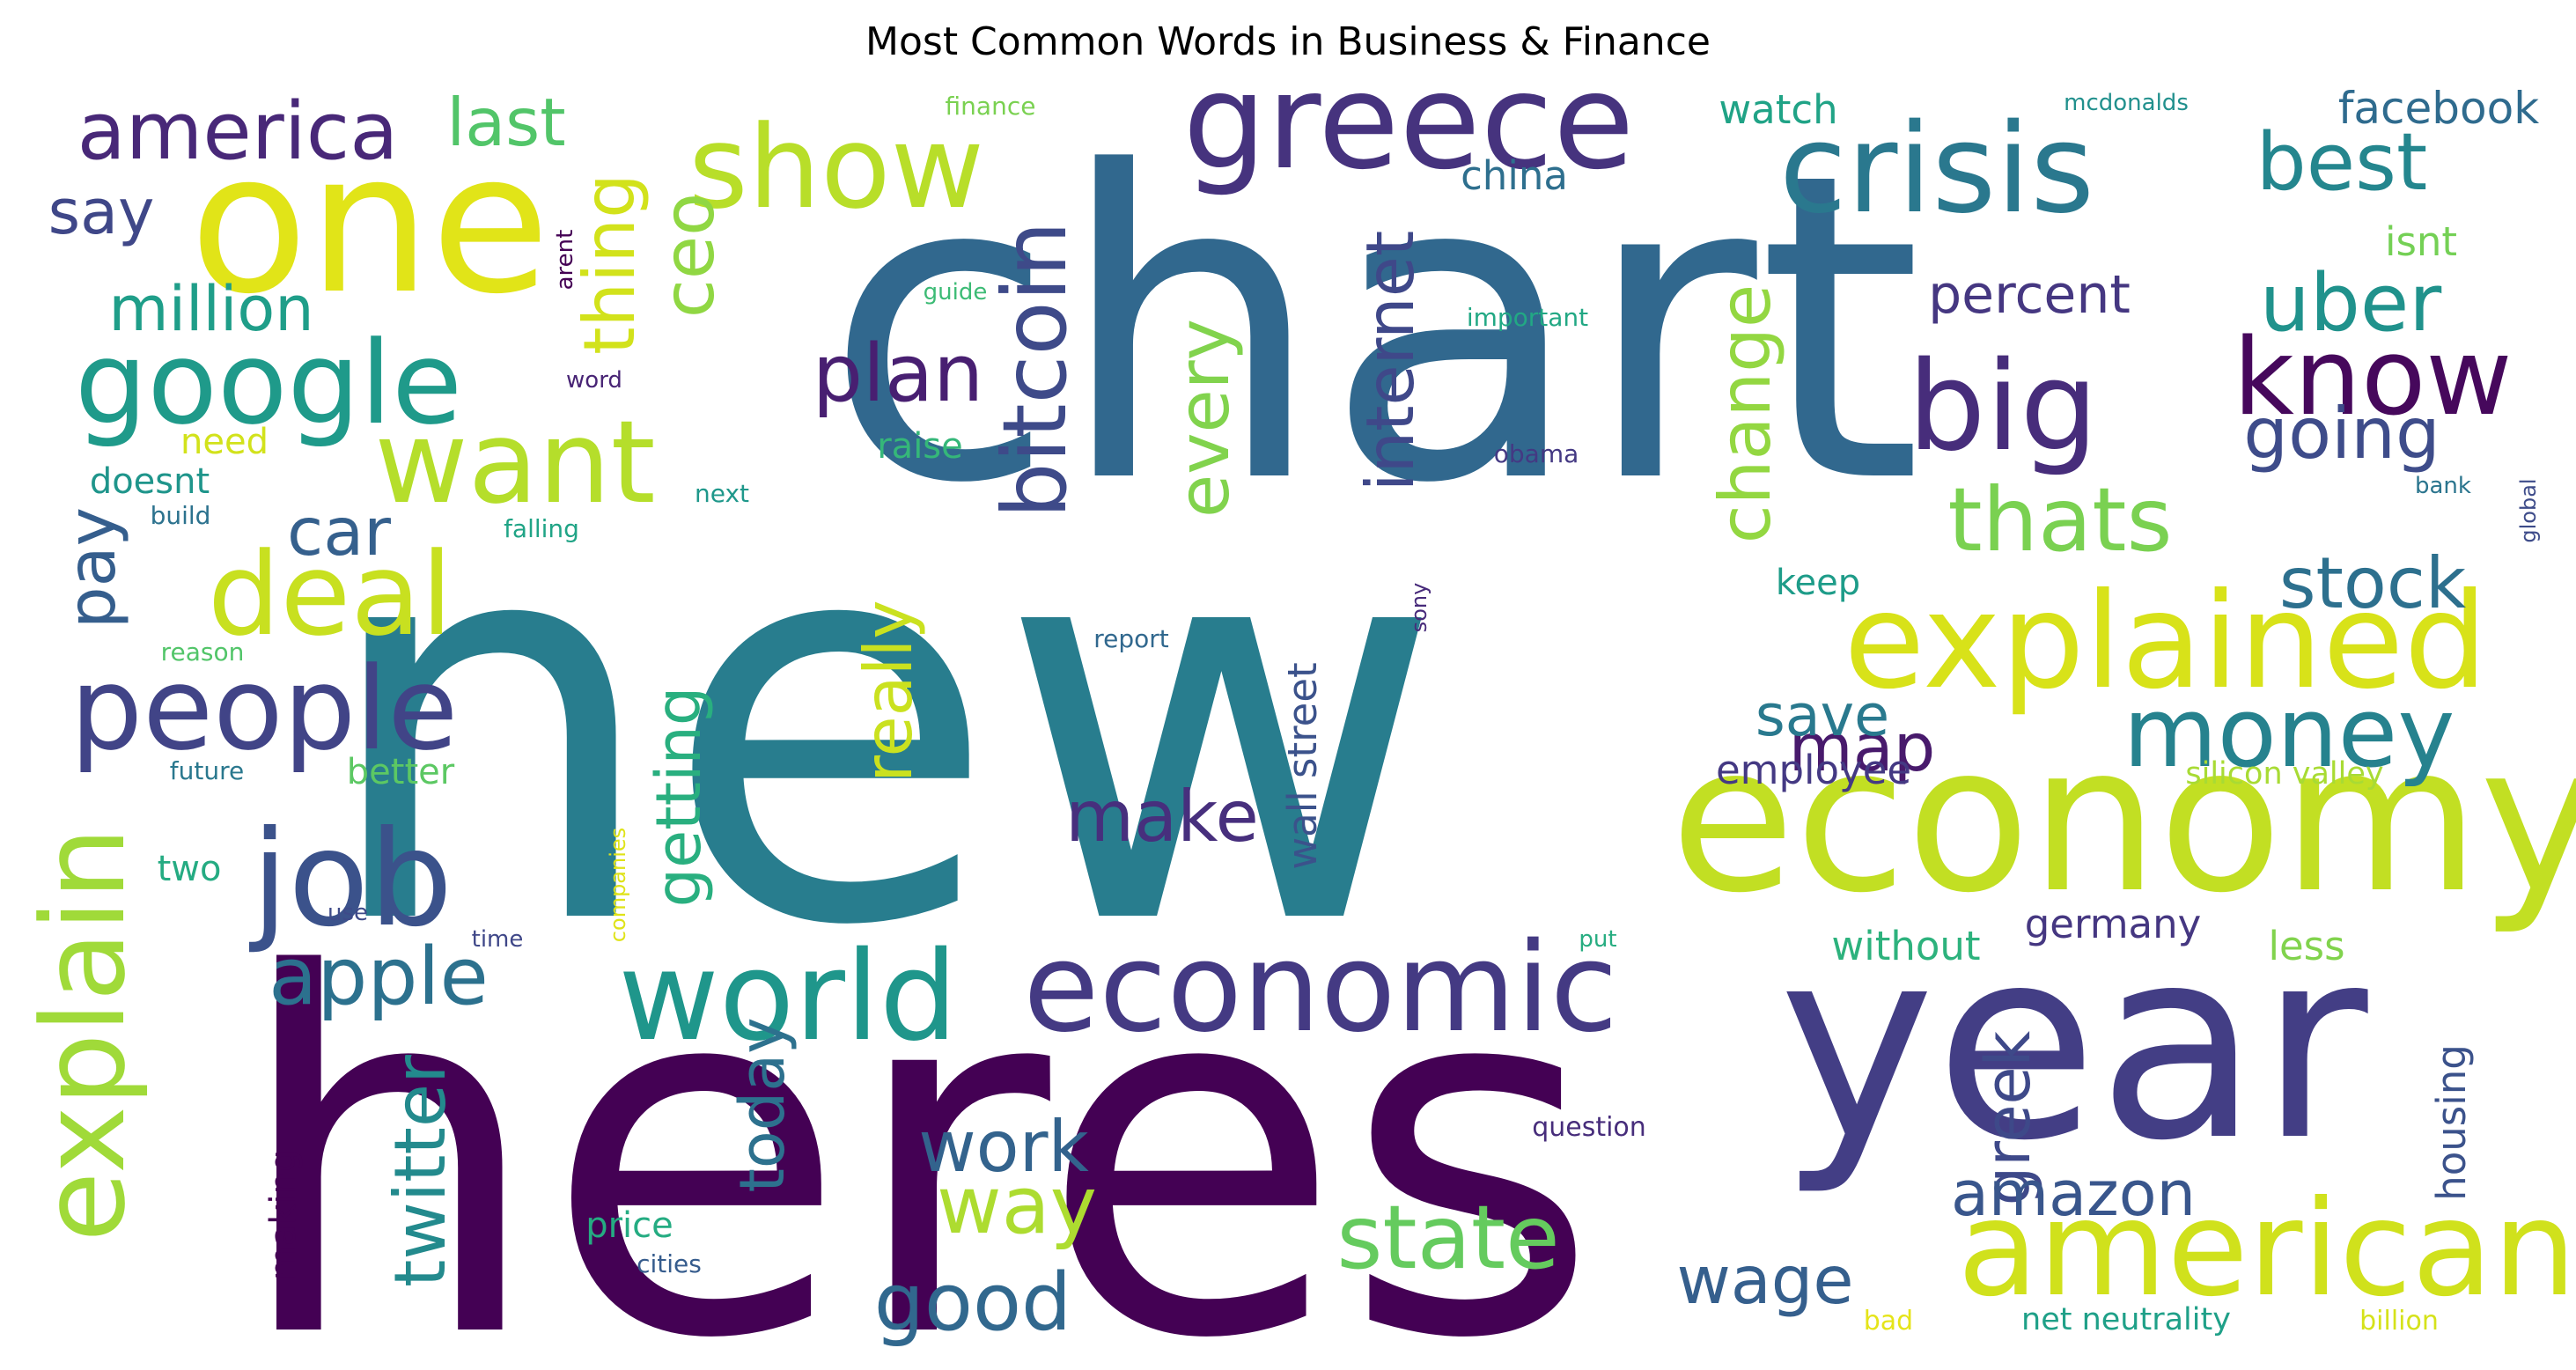 This screenshot has width=2576, height=1370. I want to click on word-google: google, so click(268, 383).